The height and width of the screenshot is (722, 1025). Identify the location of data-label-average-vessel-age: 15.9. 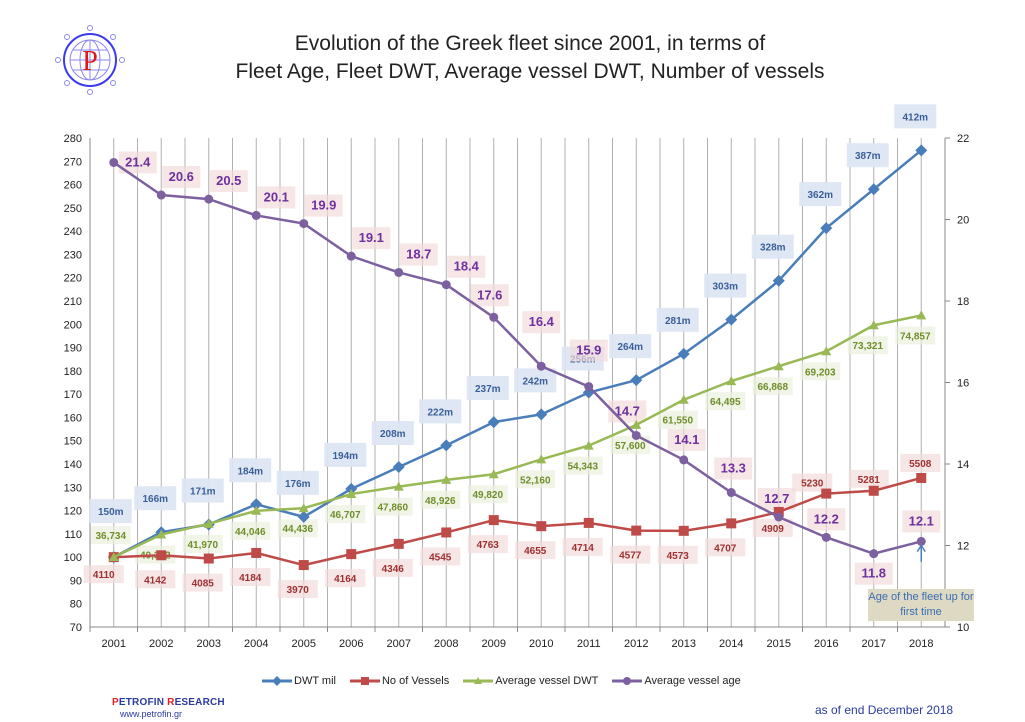
(588, 350).